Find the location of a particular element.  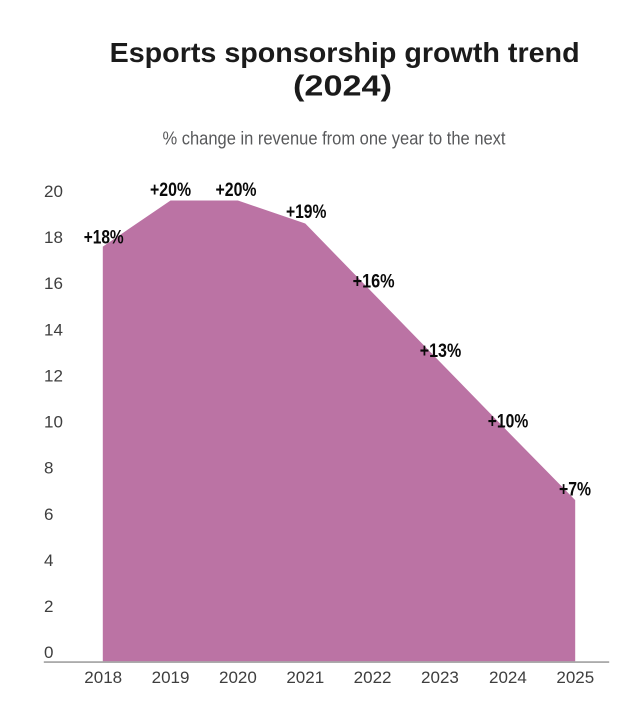

svg-text: 12 is located at coordinates (53, 376).